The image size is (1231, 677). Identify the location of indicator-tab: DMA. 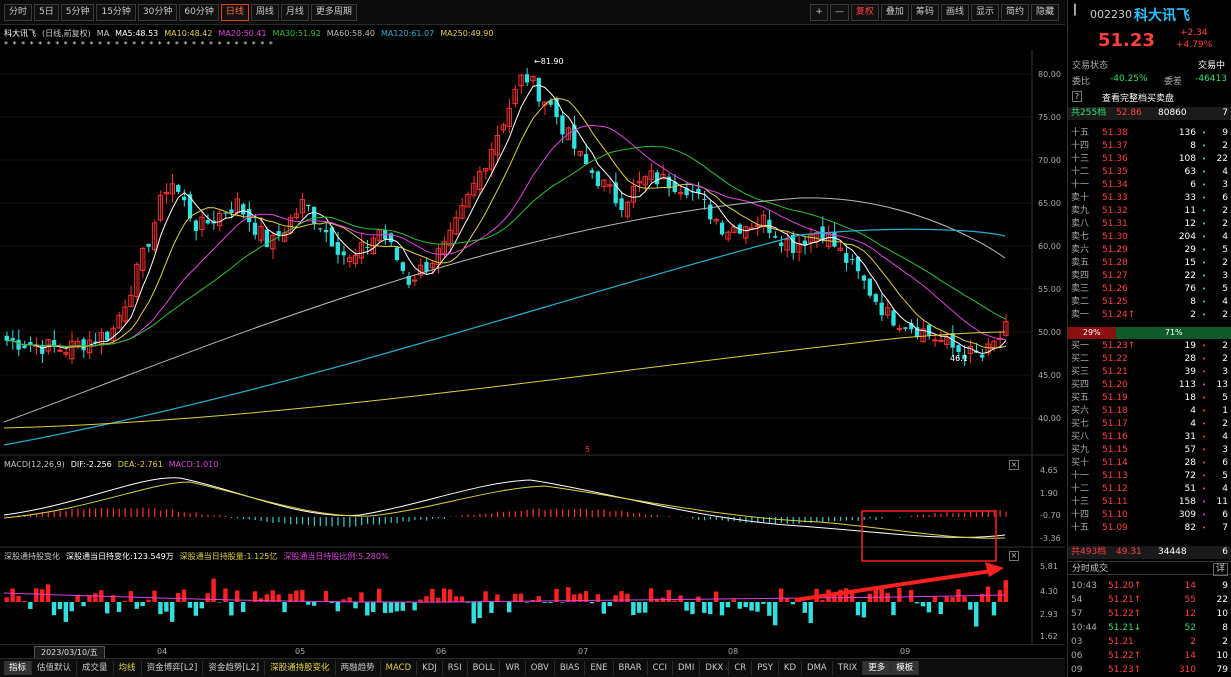
(817, 668).